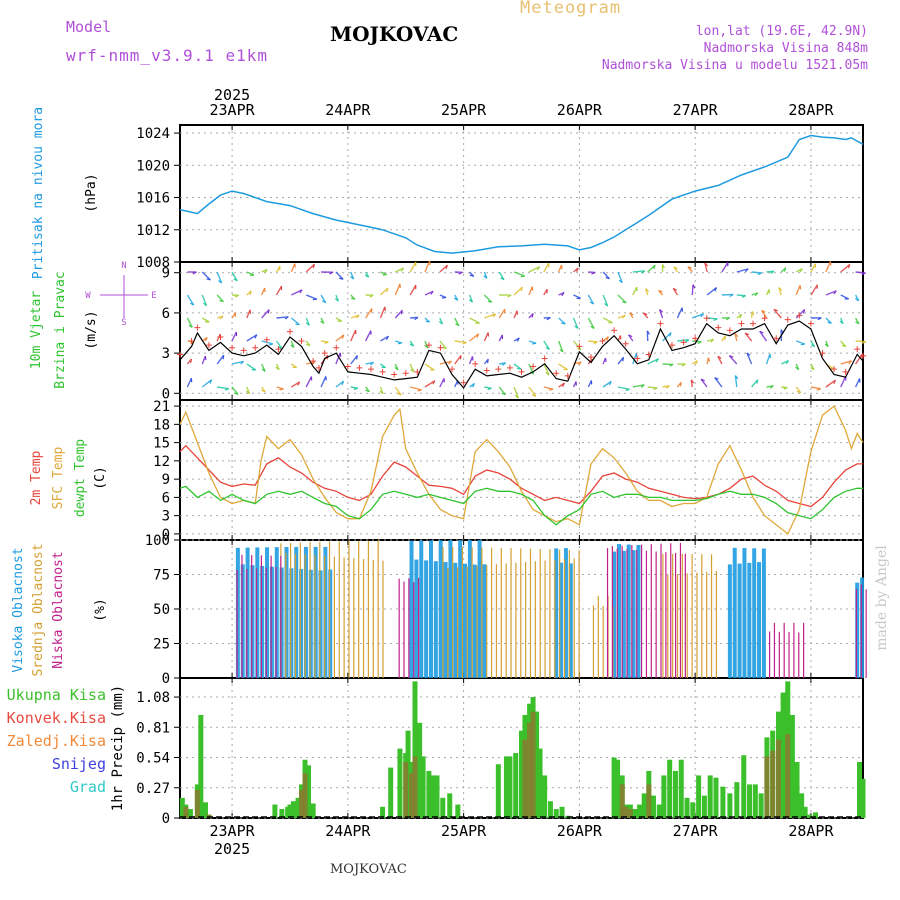 The width and height of the screenshot is (900, 900). What do you see at coordinates (348, 110) in the screenshot?
I see `x-day-label-top: 24APR` at bounding box center [348, 110].